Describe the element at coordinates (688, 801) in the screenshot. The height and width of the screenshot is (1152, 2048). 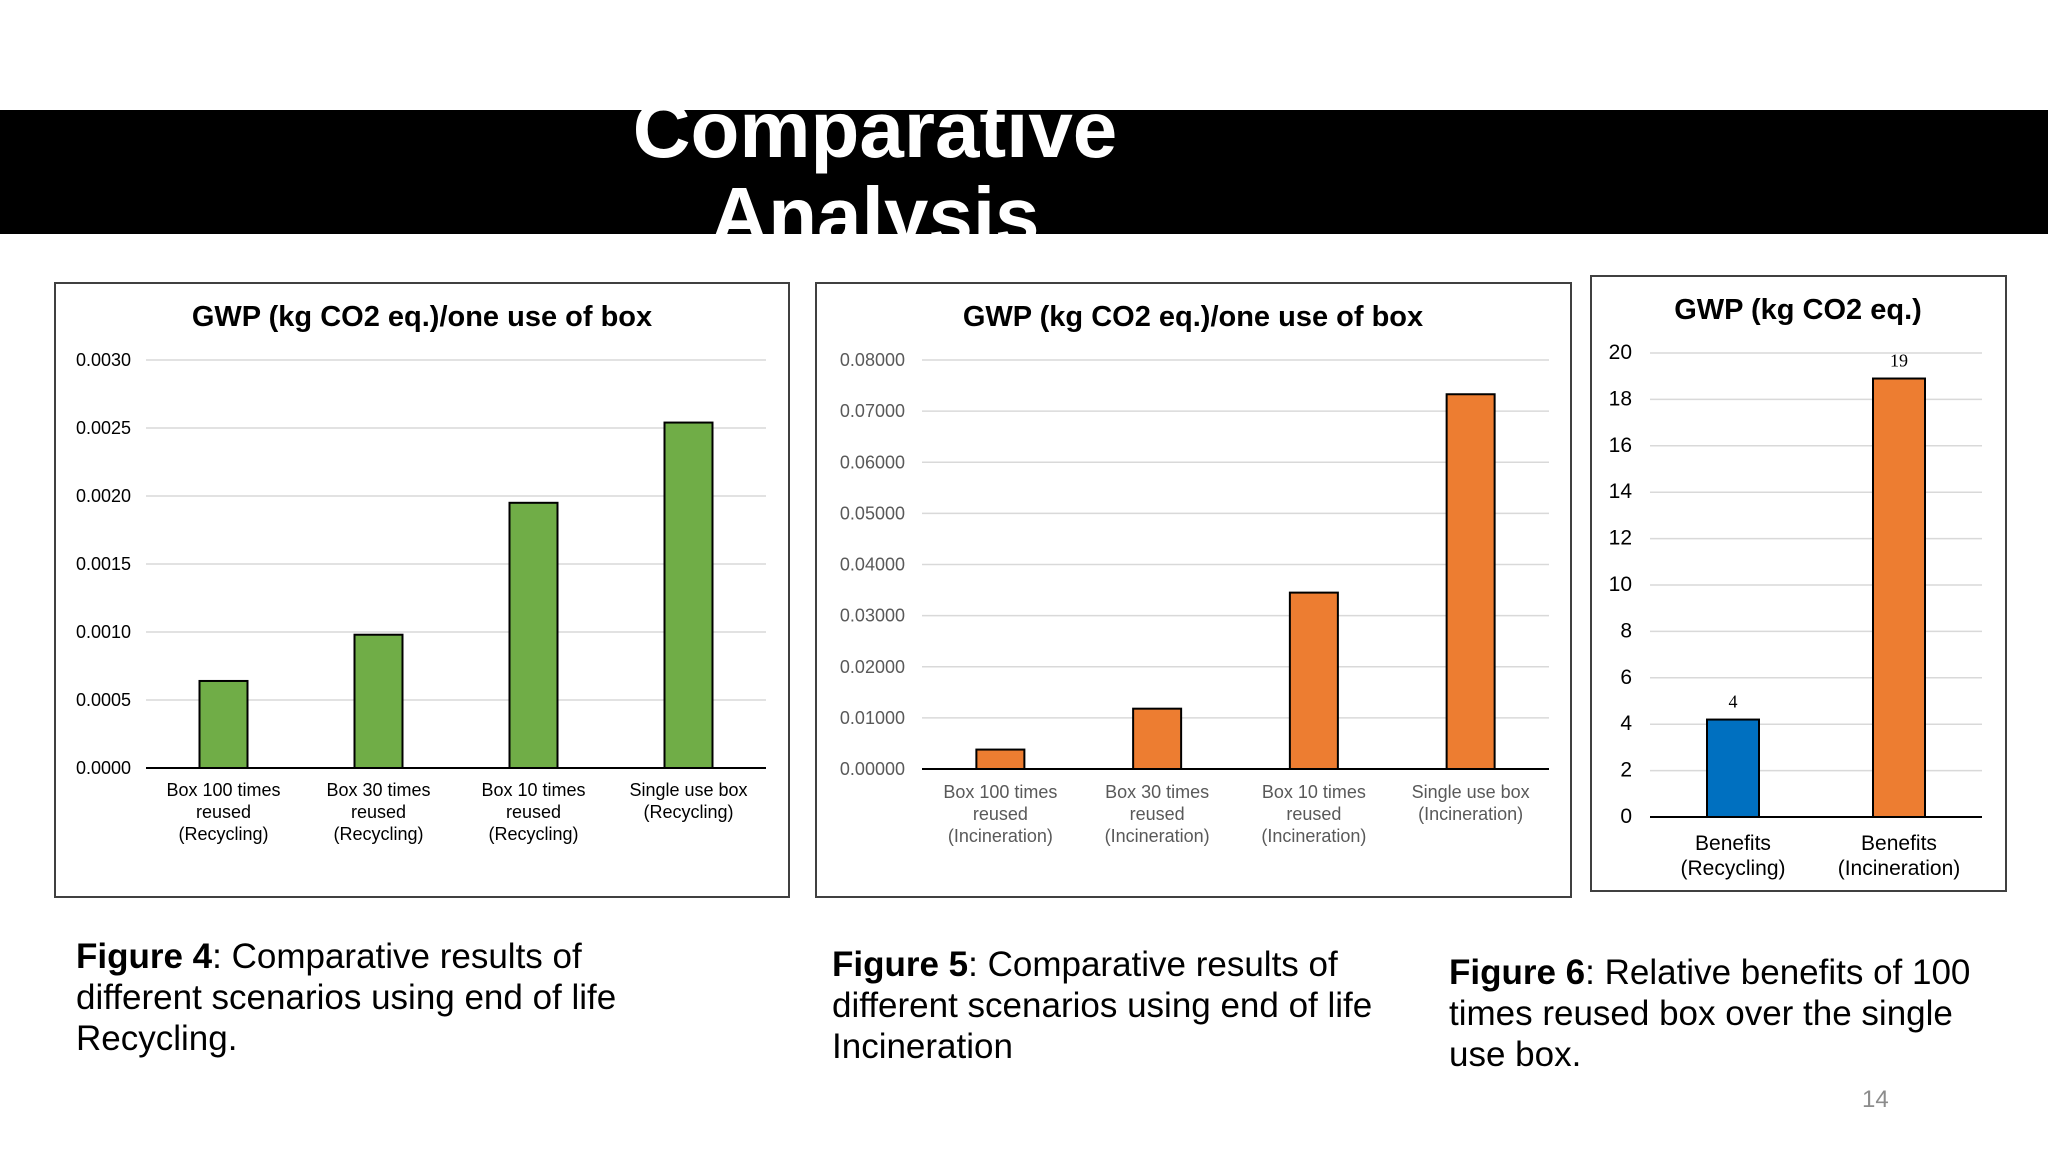
I see `category-label: Single use box (Recycling)` at that location.